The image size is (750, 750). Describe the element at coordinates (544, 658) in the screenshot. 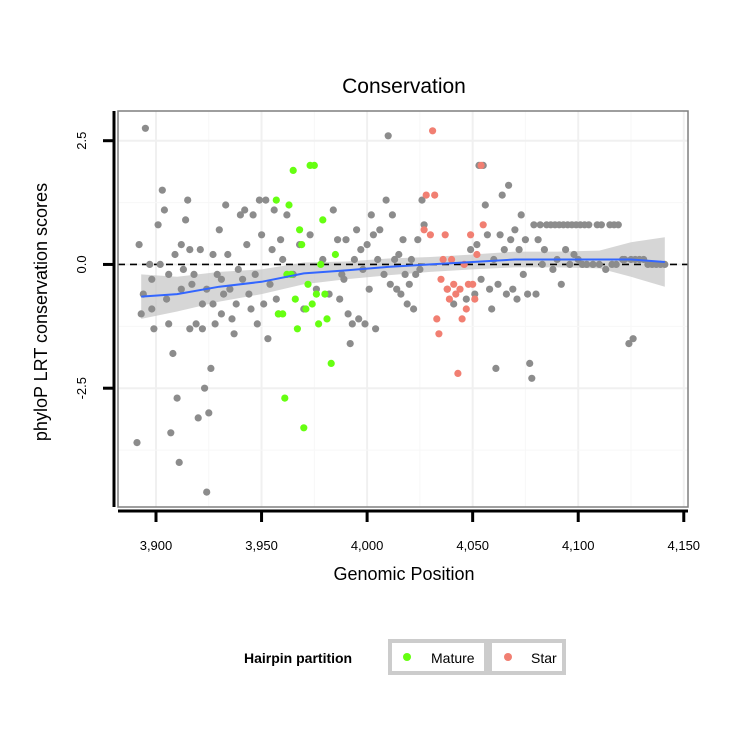

I see `legend-label-star: Star` at that location.